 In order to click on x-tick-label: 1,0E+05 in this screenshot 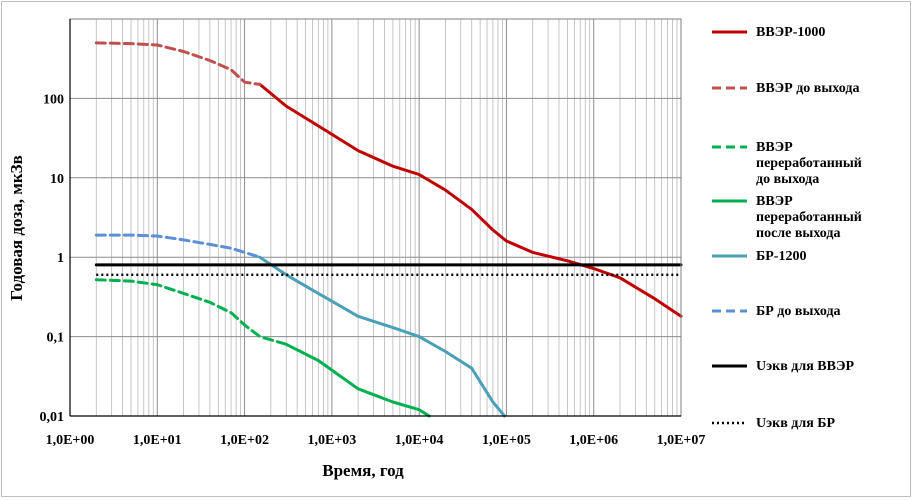, I will do `click(506, 440)`.